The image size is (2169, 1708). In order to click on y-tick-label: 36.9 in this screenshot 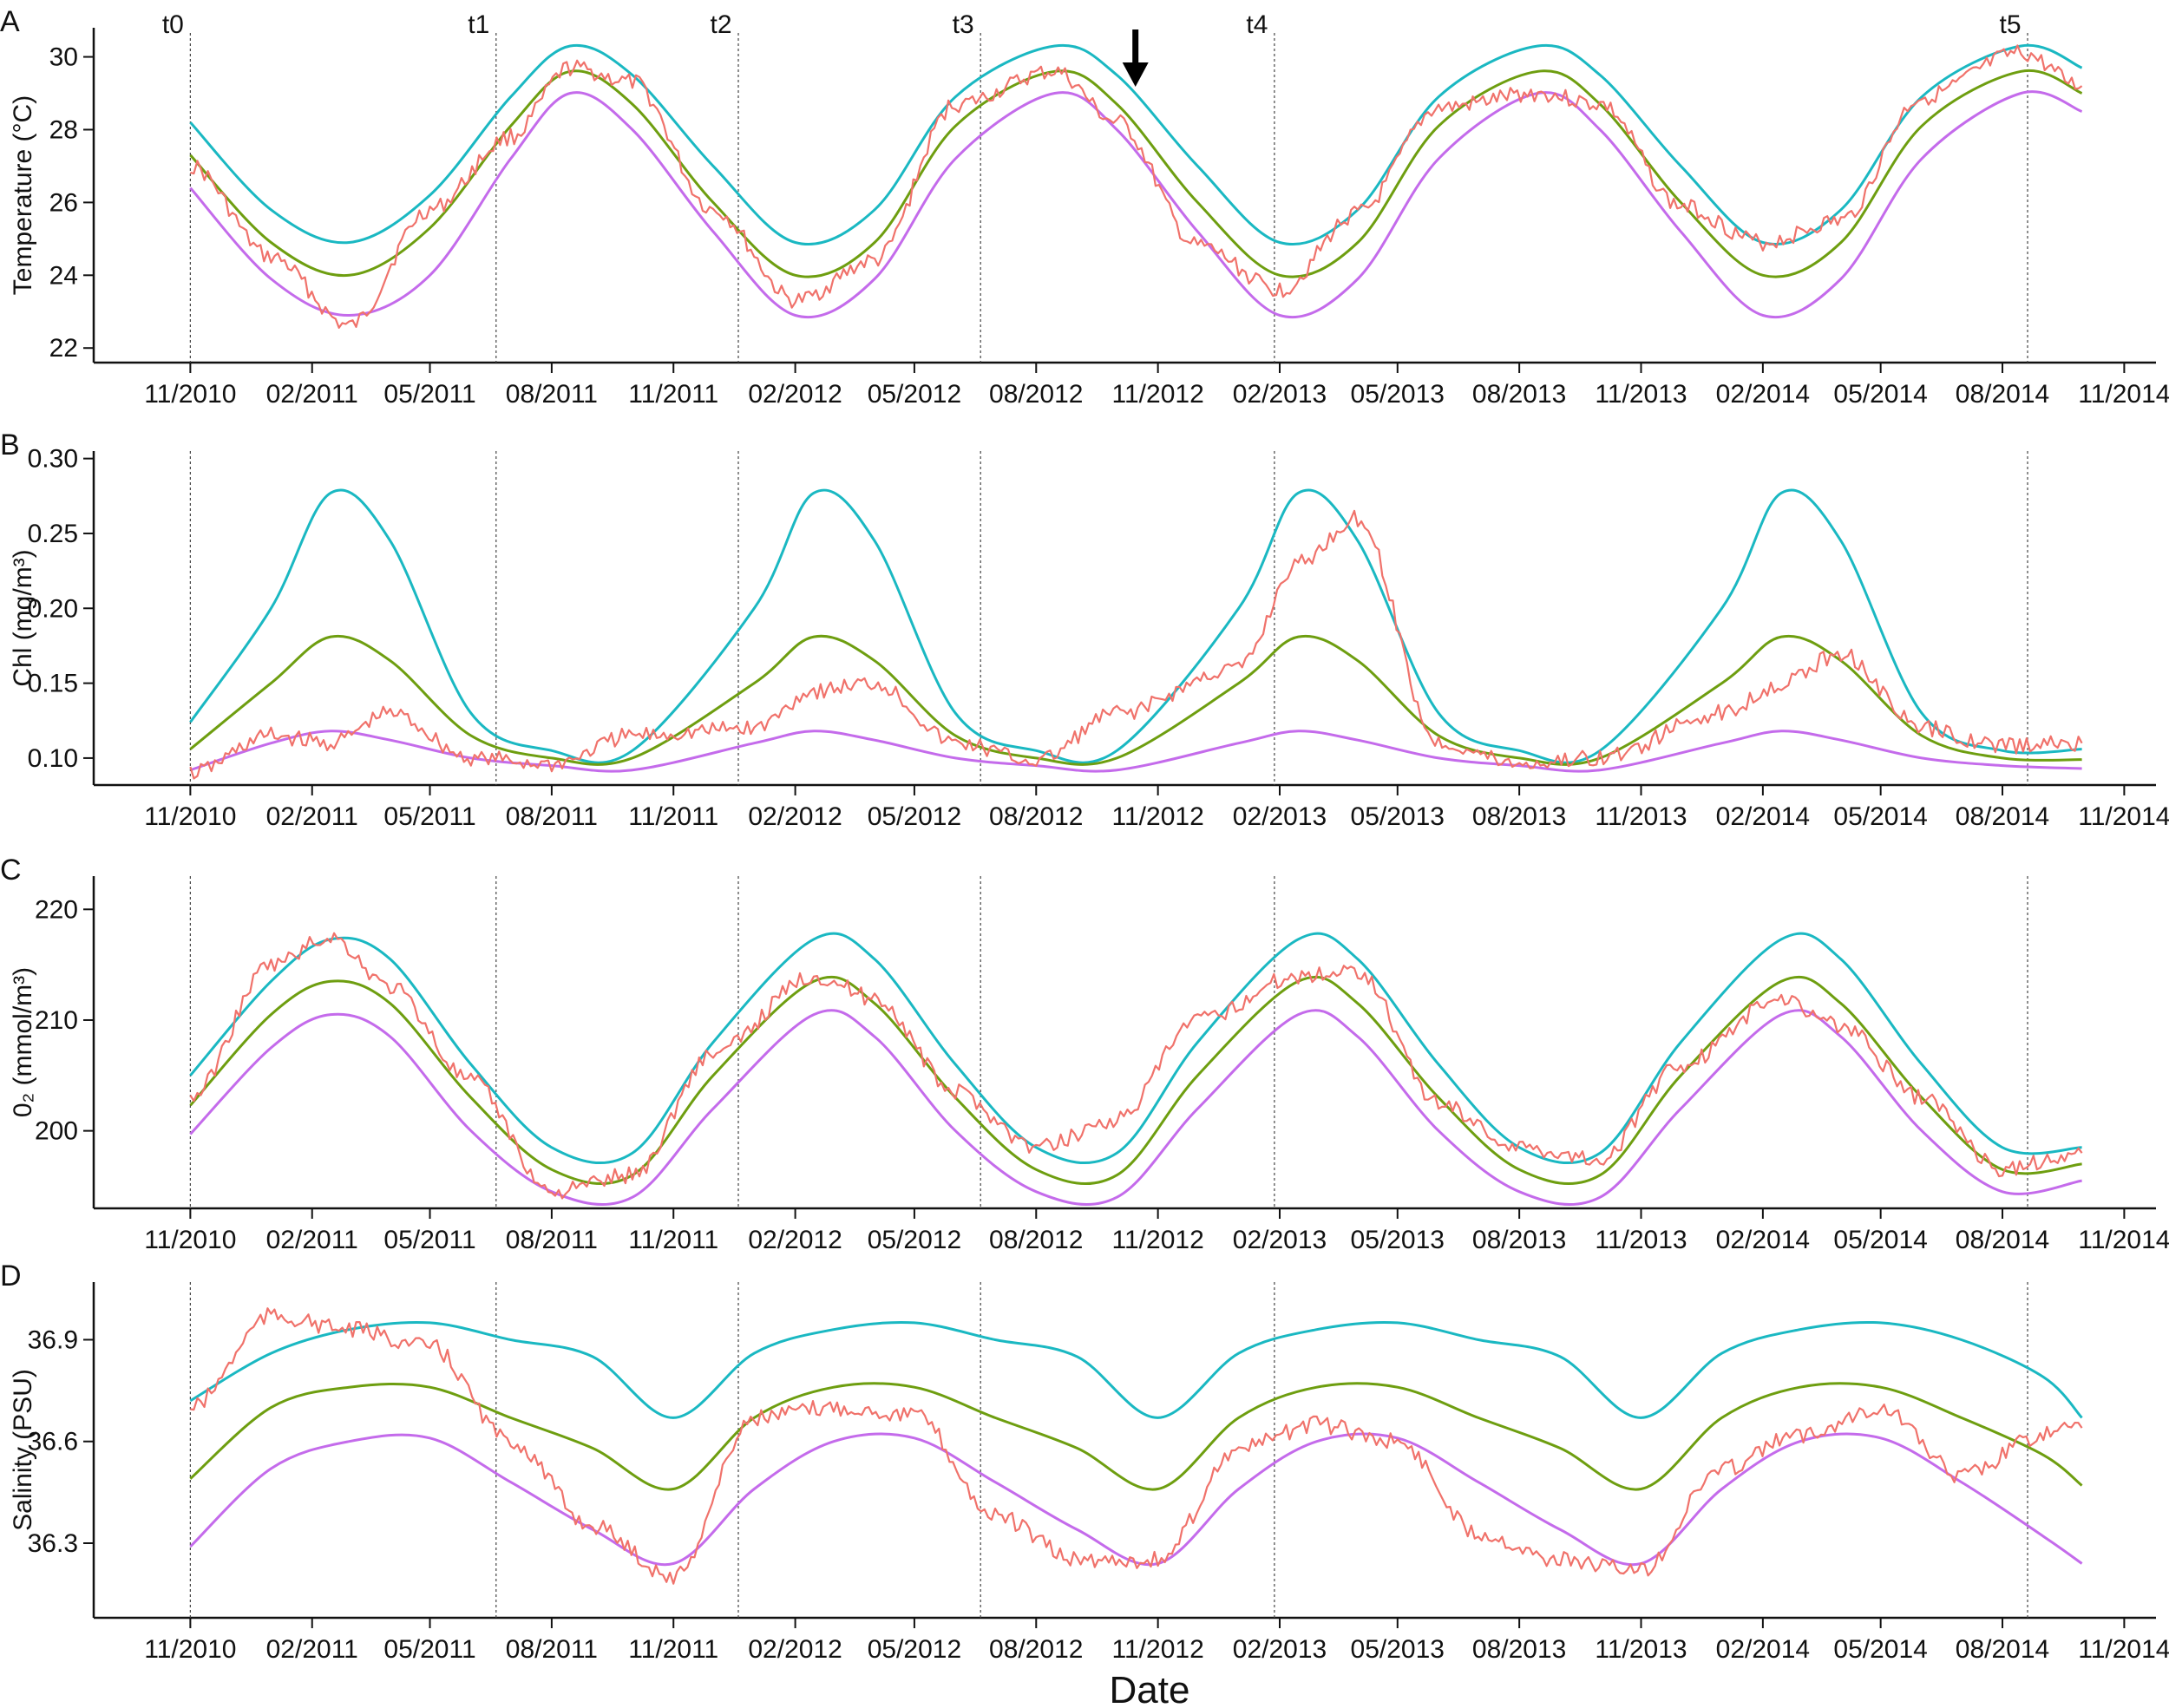, I will do `click(53, 1339)`.